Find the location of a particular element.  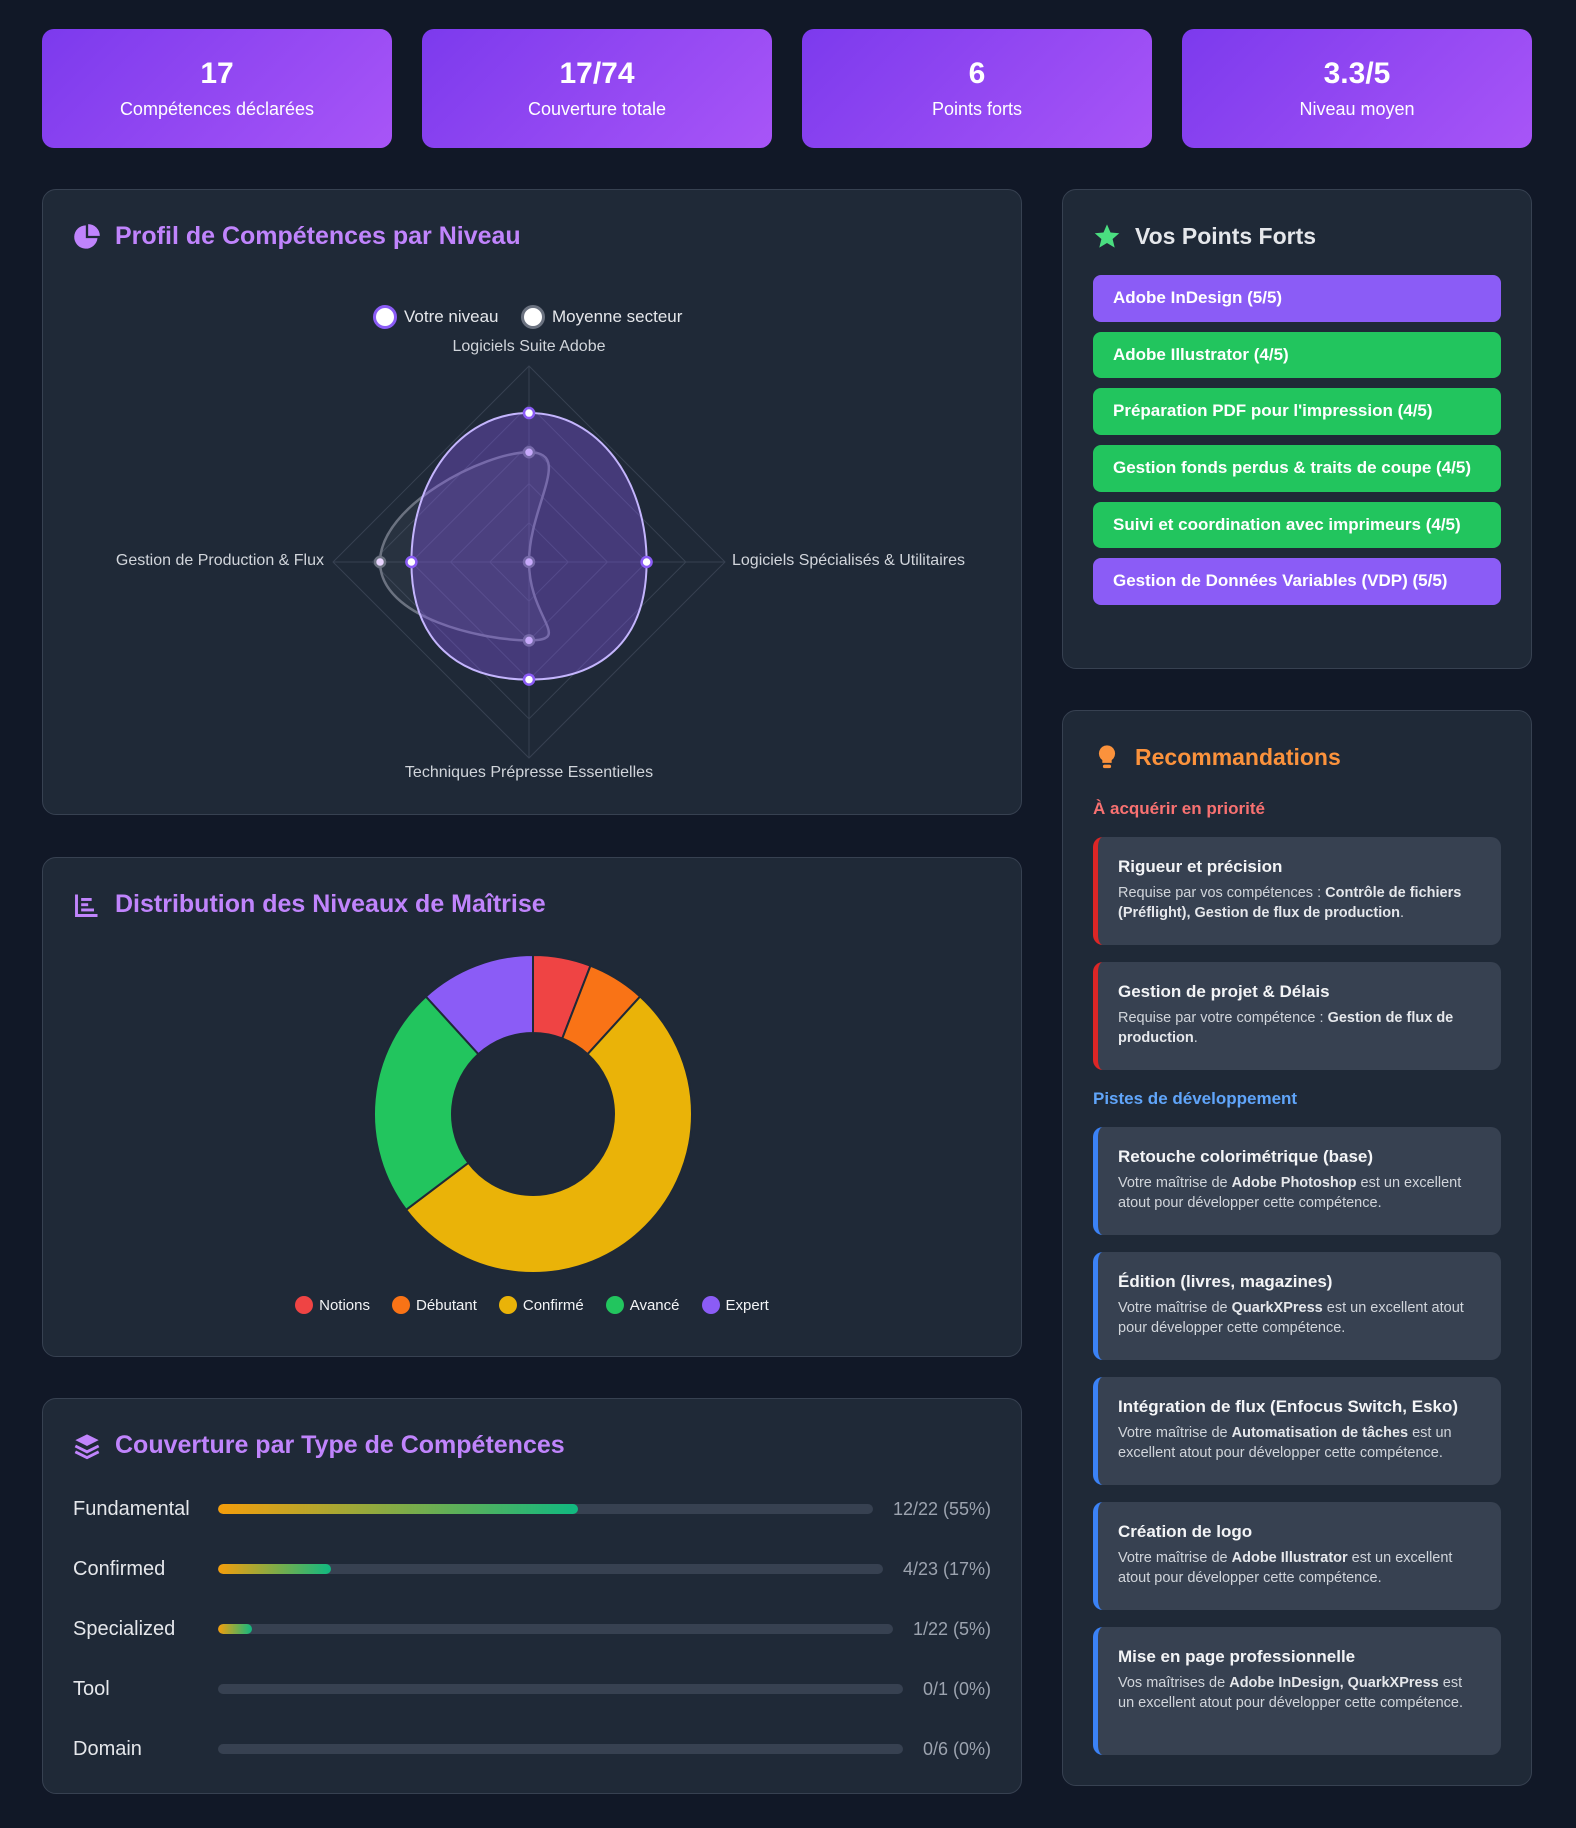

donut-slice-confirmé is located at coordinates (548, 1134).